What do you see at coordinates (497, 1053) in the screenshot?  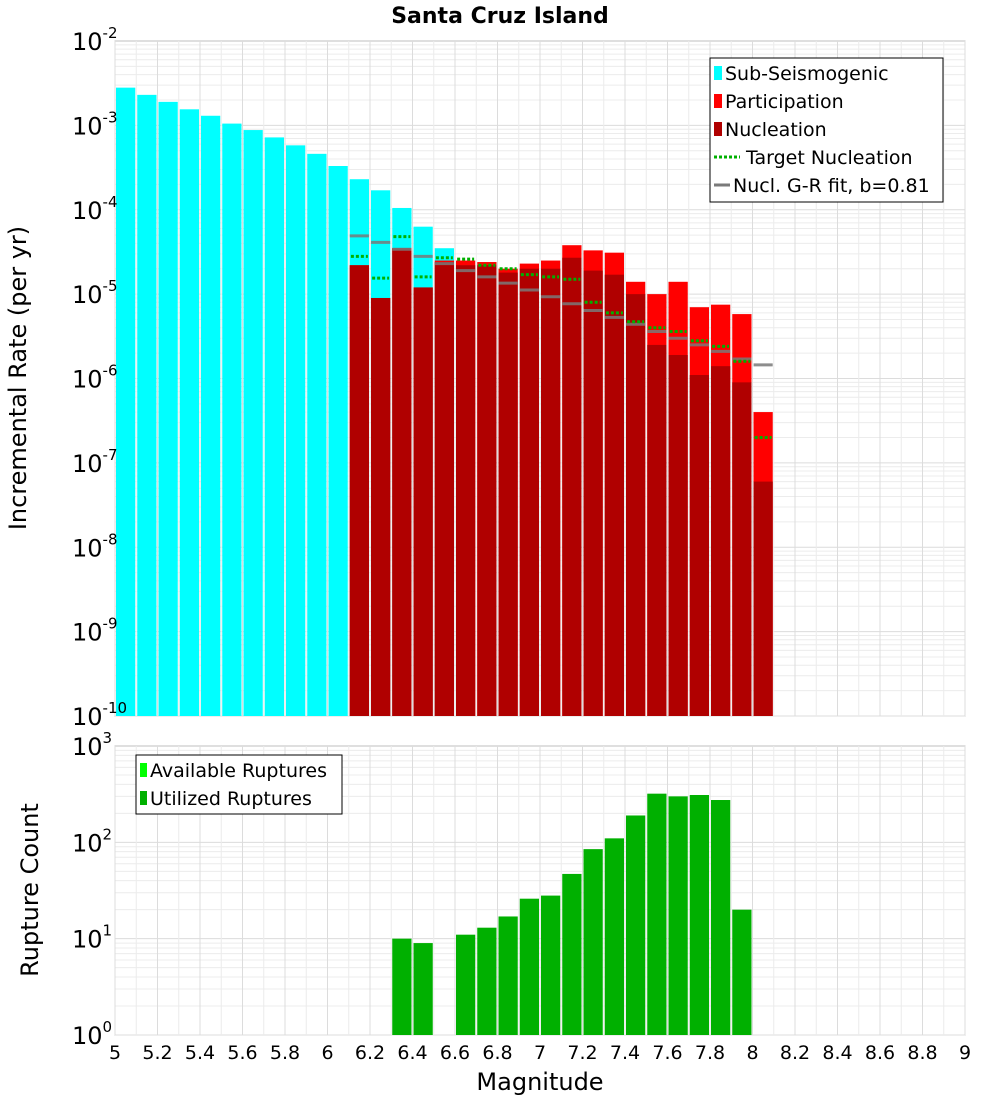 I see `x-tick-label: 6.8` at bounding box center [497, 1053].